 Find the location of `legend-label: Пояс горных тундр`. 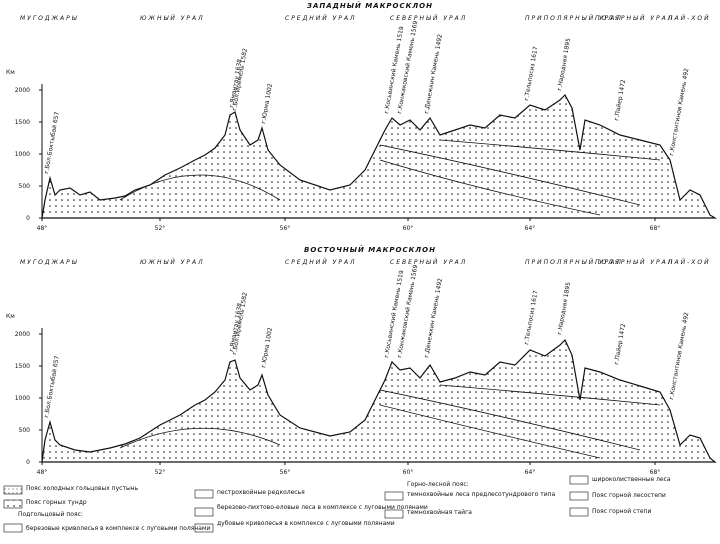

legend-label: Пояс горных тундр is located at coordinates (56, 502).